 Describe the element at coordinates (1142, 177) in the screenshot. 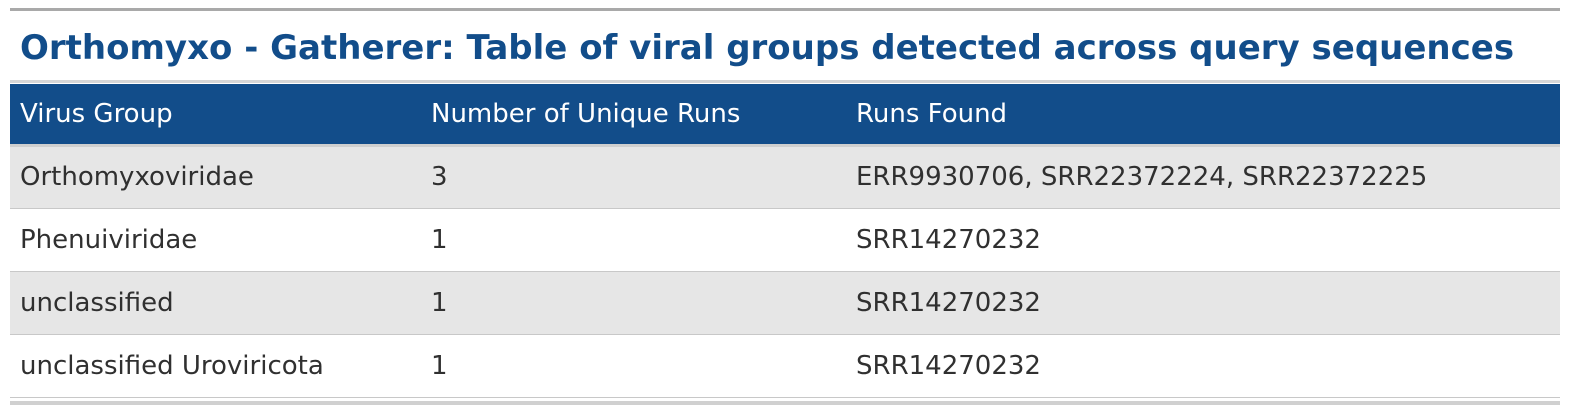

I see `cell-runs-found: ERR9930706, SRR22372224, SRR22372225` at that location.